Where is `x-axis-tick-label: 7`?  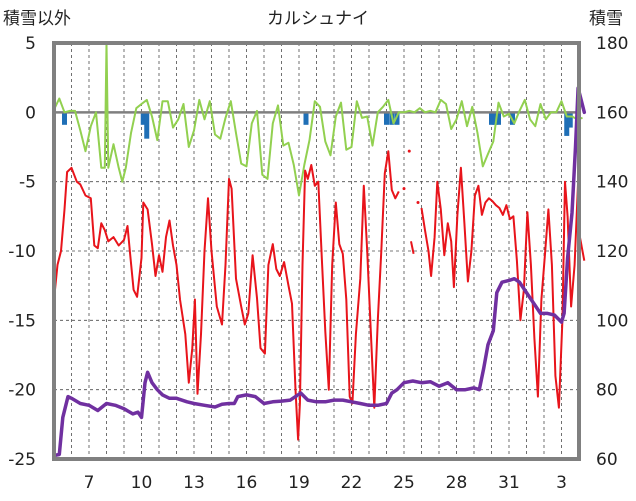 x-axis-tick-label: 7 is located at coordinates (89, 483).